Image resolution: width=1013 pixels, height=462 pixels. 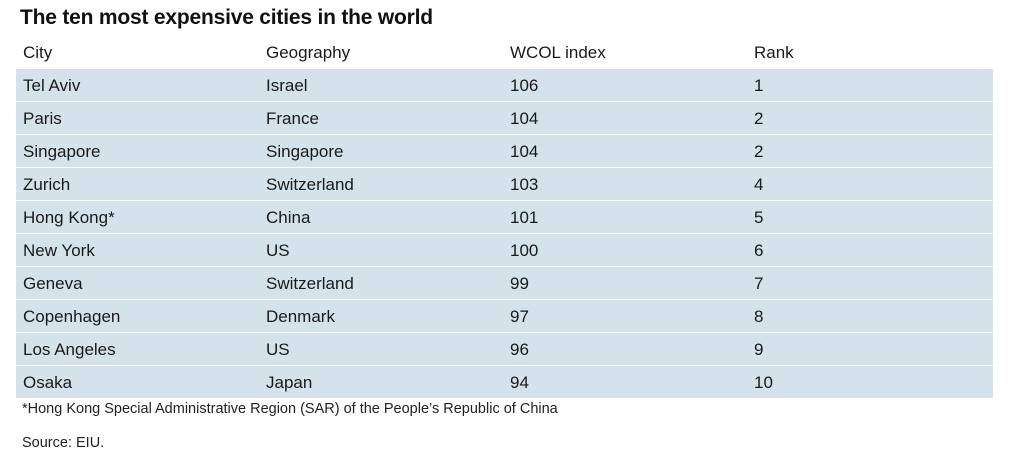 I want to click on cell-wcol-index: 101, so click(x=524, y=217).